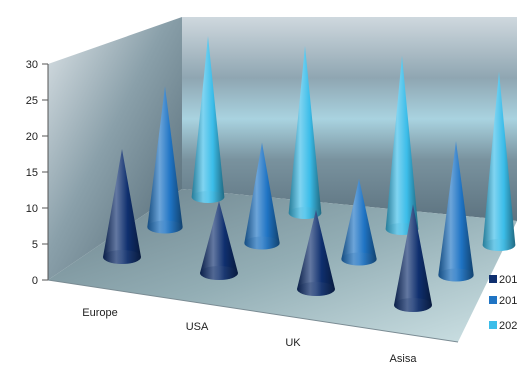 The height and width of the screenshot is (378, 518). I want to click on legend: 201 201 202, so click(503, 303).